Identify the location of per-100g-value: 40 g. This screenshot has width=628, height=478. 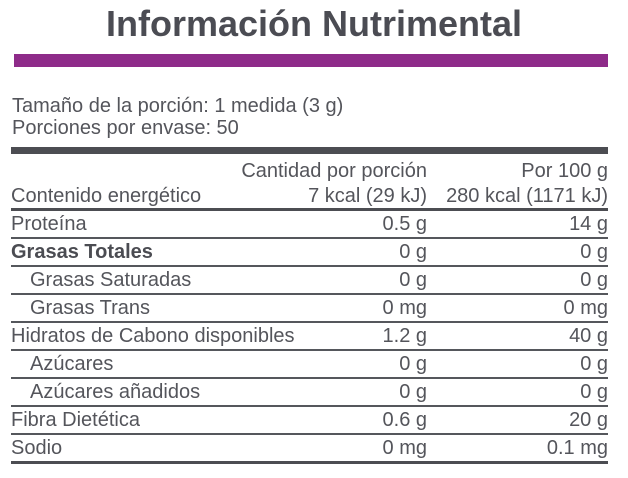
(588, 335).